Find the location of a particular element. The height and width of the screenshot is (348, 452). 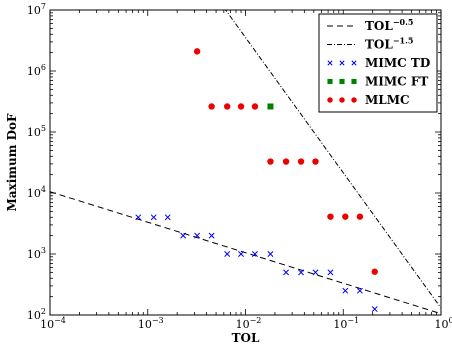

legend-label-2: TOL−1.5 is located at coordinates (389, 44).